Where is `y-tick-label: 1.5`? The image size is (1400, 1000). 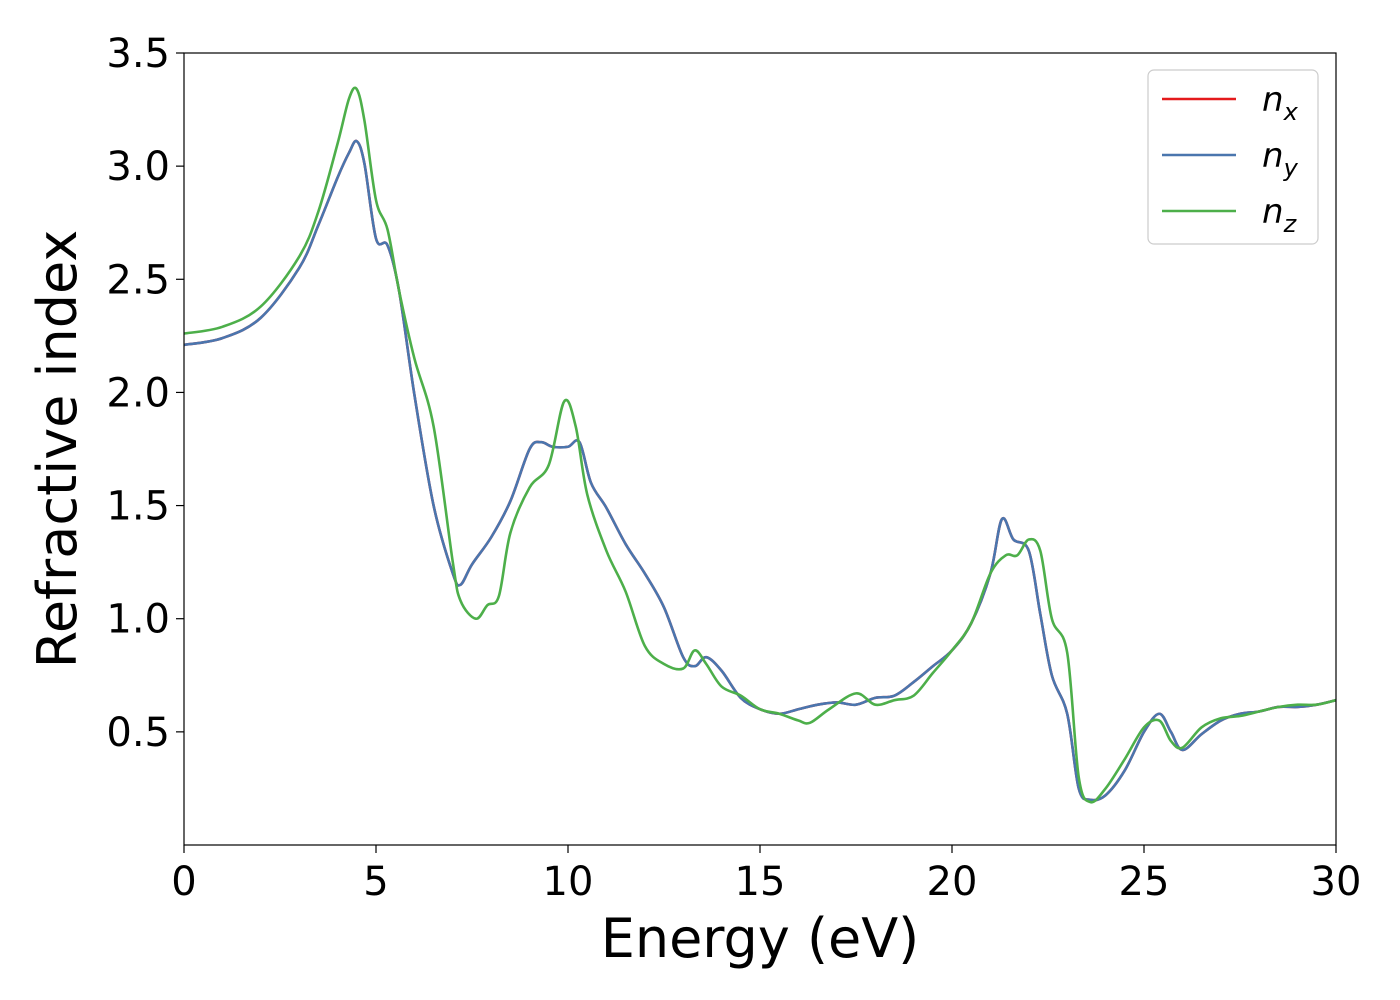 y-tick-label: 1.5 is located at coordinates (138, 507).